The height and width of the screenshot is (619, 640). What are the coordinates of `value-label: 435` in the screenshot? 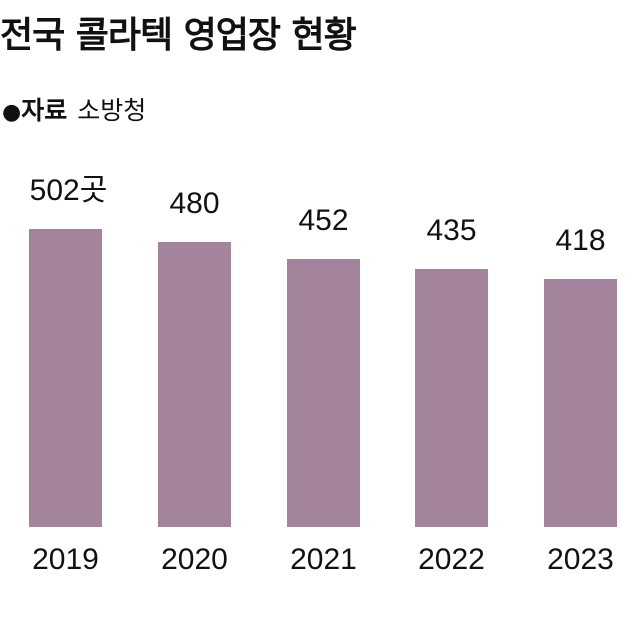 It's located at (451, 230).